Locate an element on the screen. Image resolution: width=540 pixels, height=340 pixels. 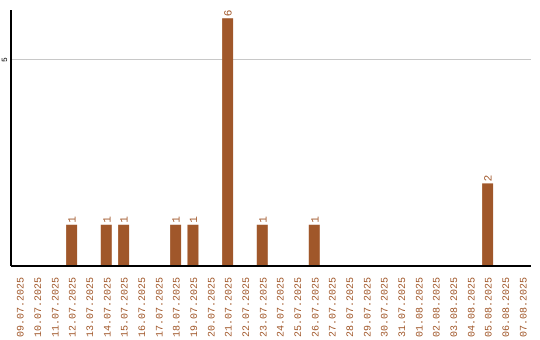
x-tick-label: 20.07.2025 is located at coordinates (212, 307).